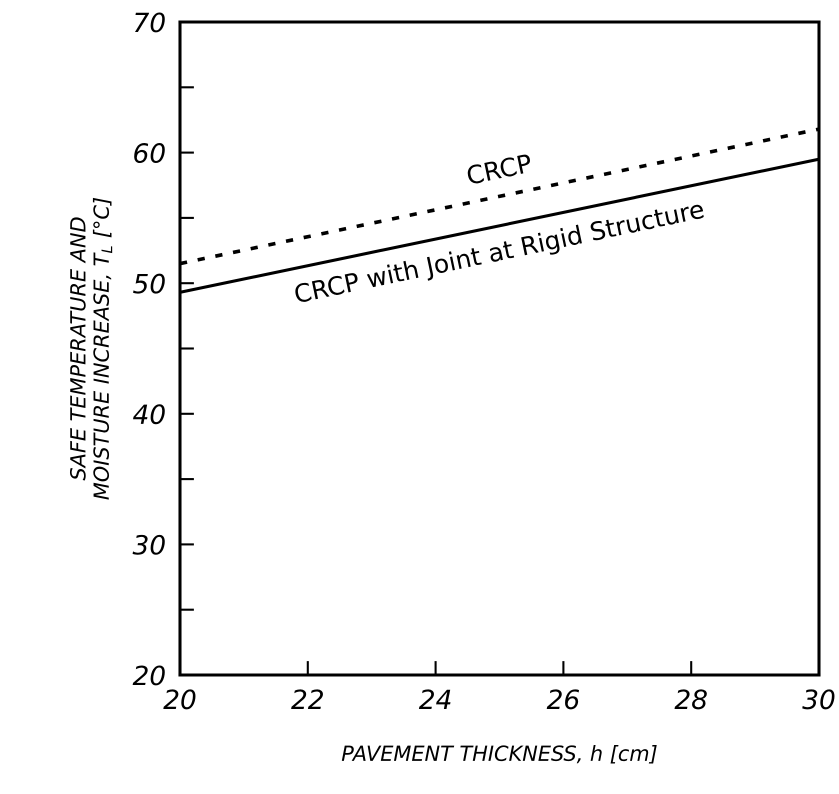 This screenshot has height=794, width=839. Describe the element at coordinates (149, 22) in the screenshot. I see `y-tick-label: 70` at that location.